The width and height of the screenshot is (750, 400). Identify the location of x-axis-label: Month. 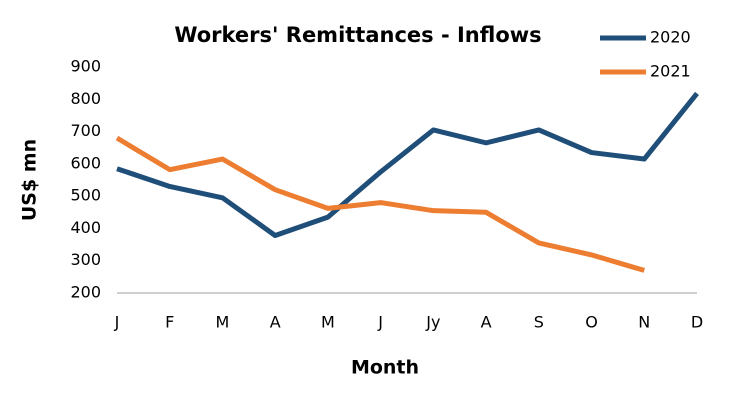
(385, 368).